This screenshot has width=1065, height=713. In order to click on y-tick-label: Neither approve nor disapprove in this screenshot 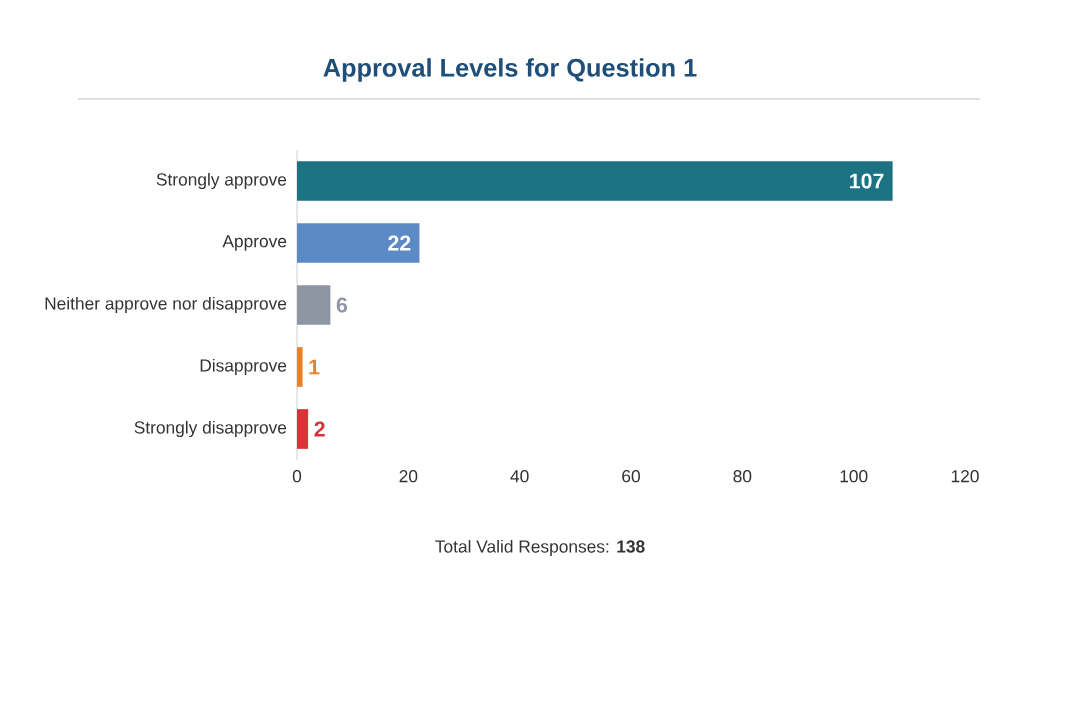, I will do `click(166, 305)`.